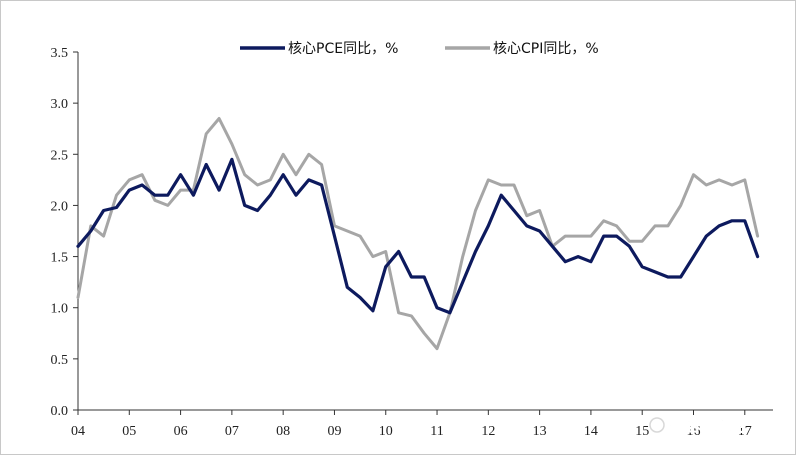  What do you see at coordinates (232, 431) in the screenshot?
I see `x-tick-label: 07` at bounding box center [232, 431].